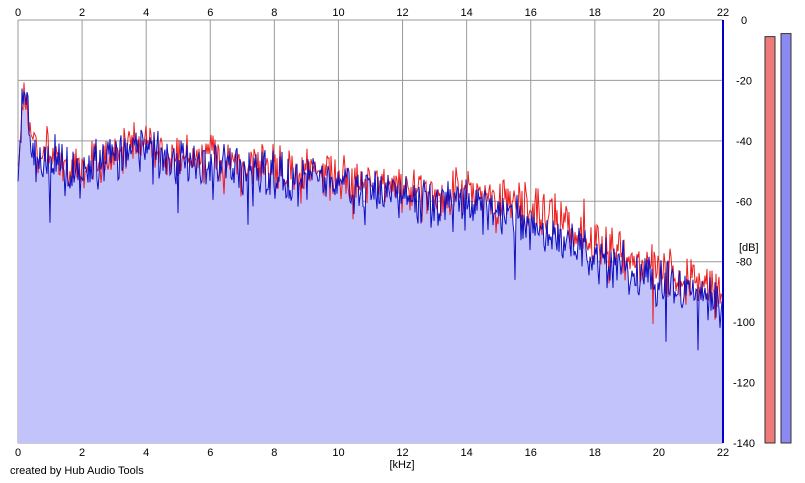 This screenshot has height=483, width=805. What do you see at coordinates (274, 453) in the screenshot?
I see `x-tick-label-bottom: 8` at bounding box center [274, 453].